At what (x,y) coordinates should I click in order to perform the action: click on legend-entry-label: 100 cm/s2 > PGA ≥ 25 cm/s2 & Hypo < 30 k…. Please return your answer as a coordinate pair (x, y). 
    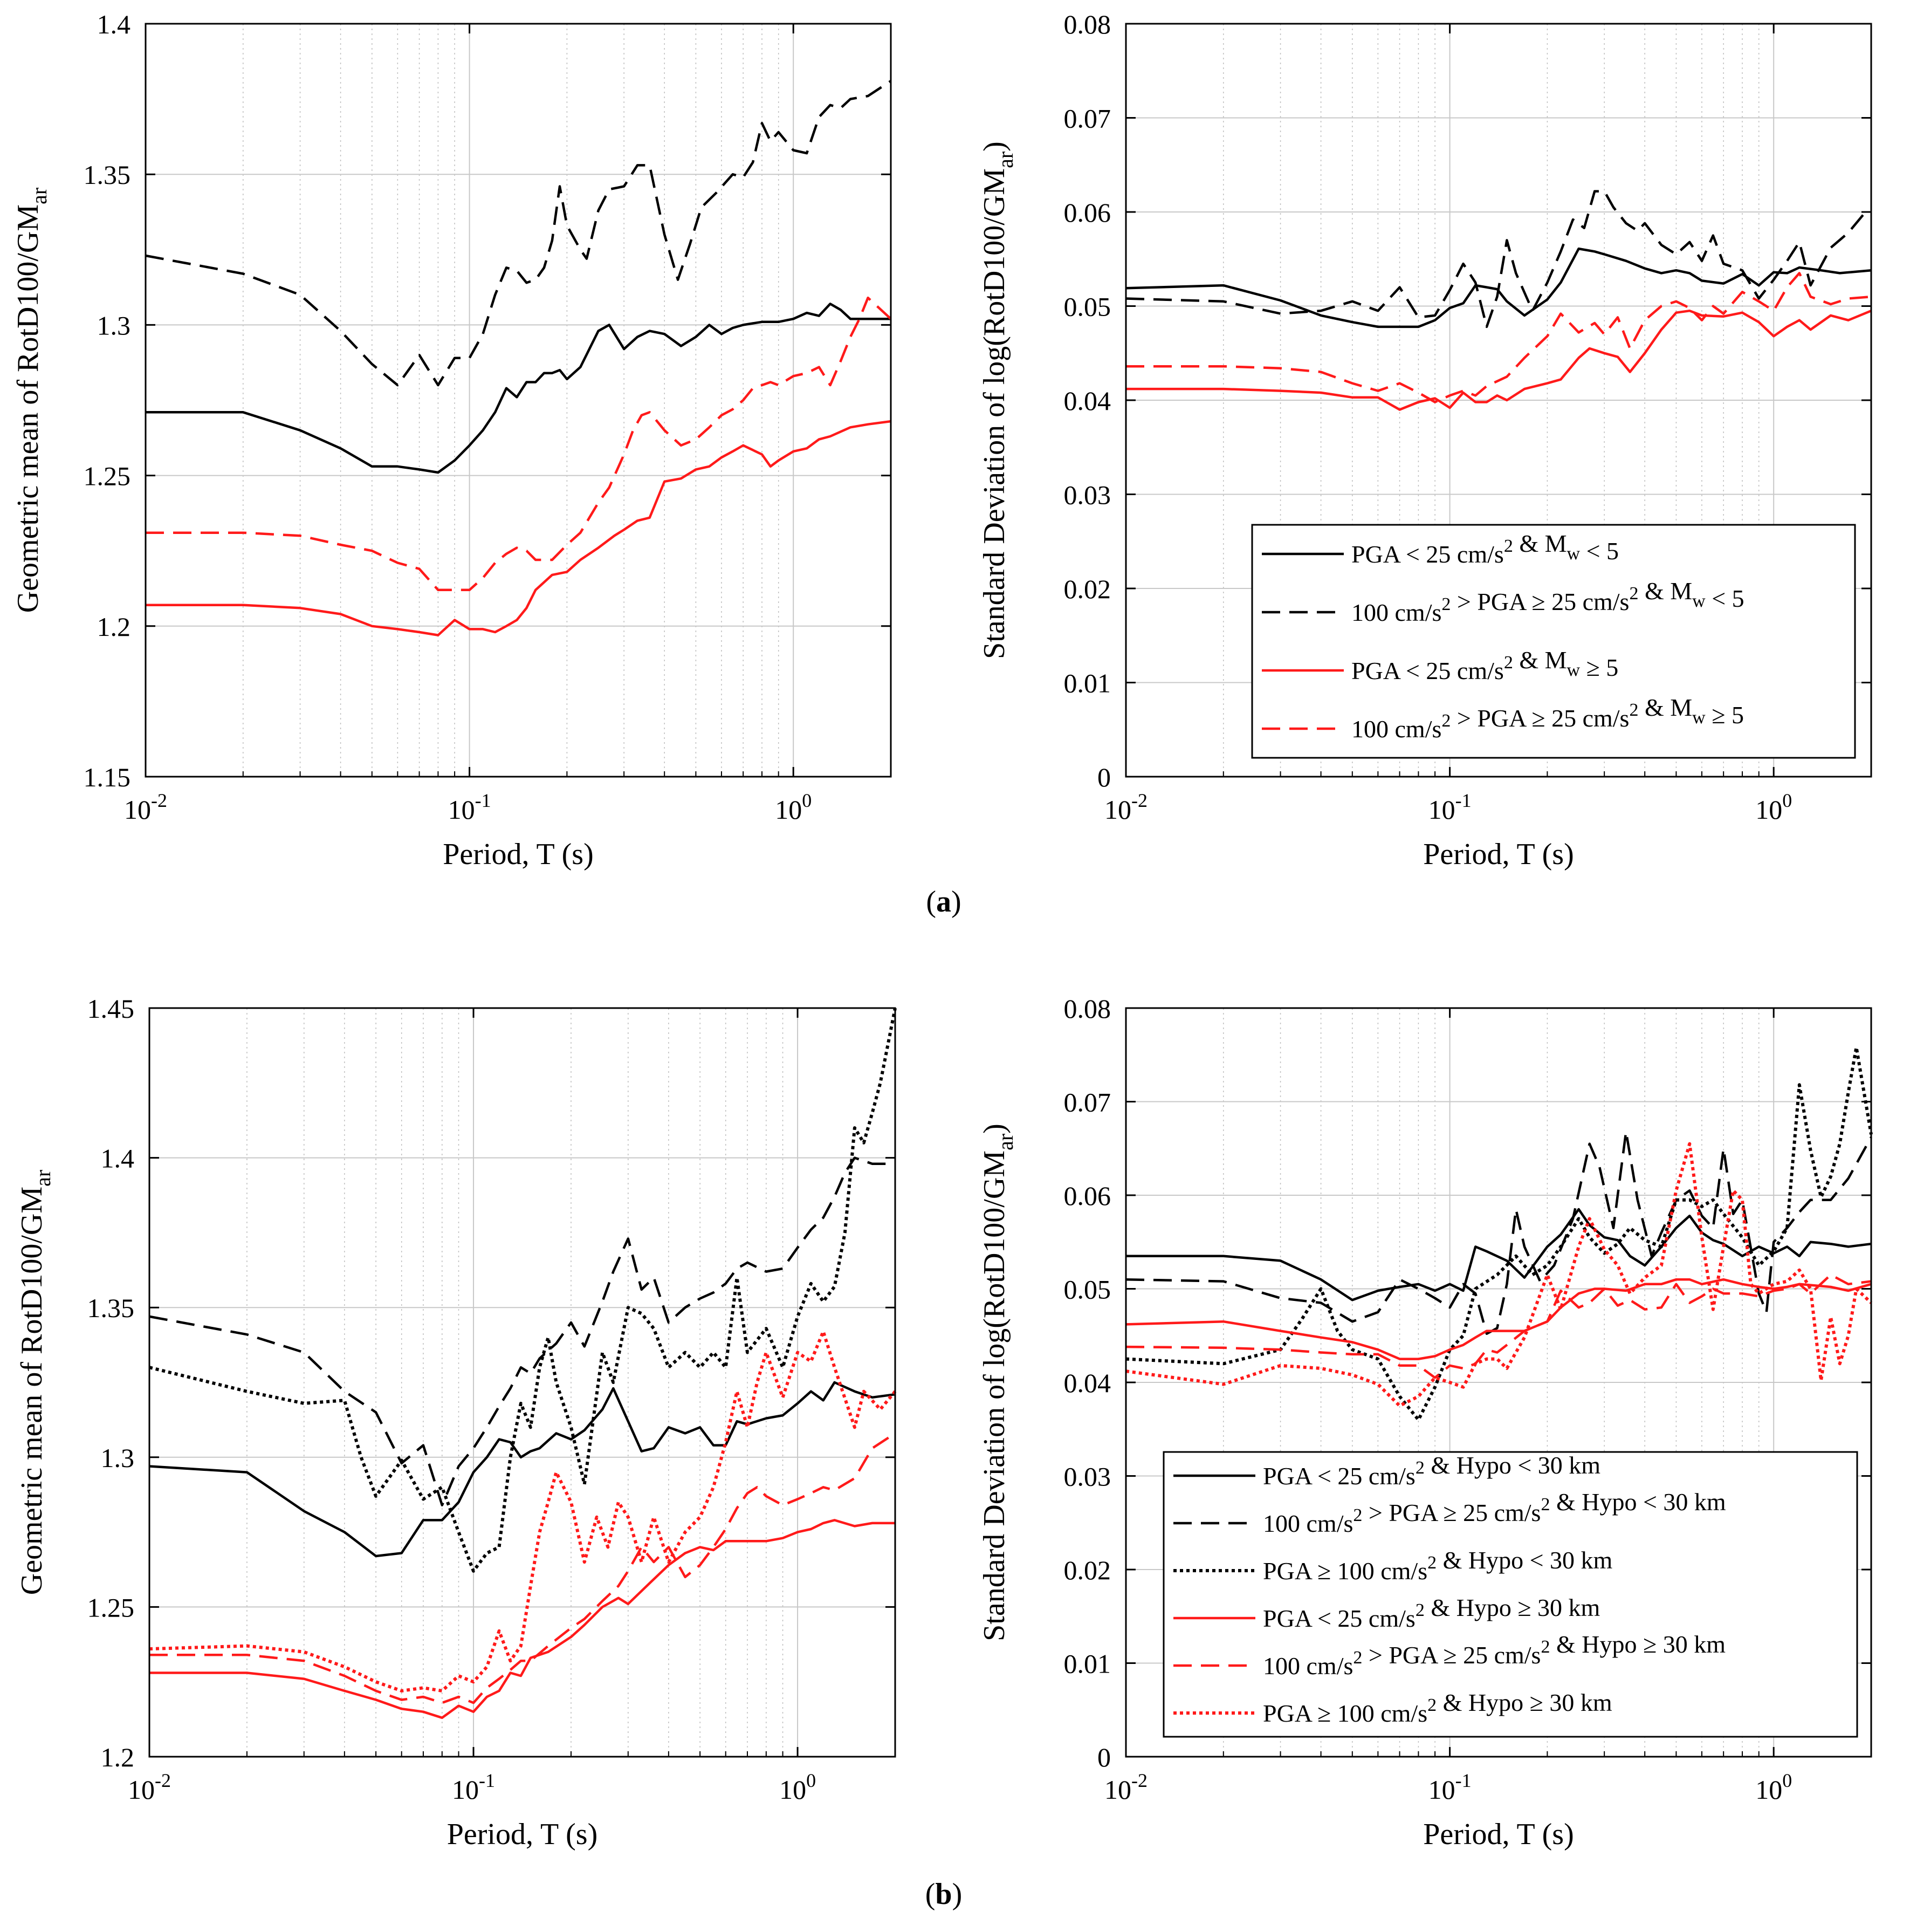
    Looking at the image, I should click on (1494, 1512).